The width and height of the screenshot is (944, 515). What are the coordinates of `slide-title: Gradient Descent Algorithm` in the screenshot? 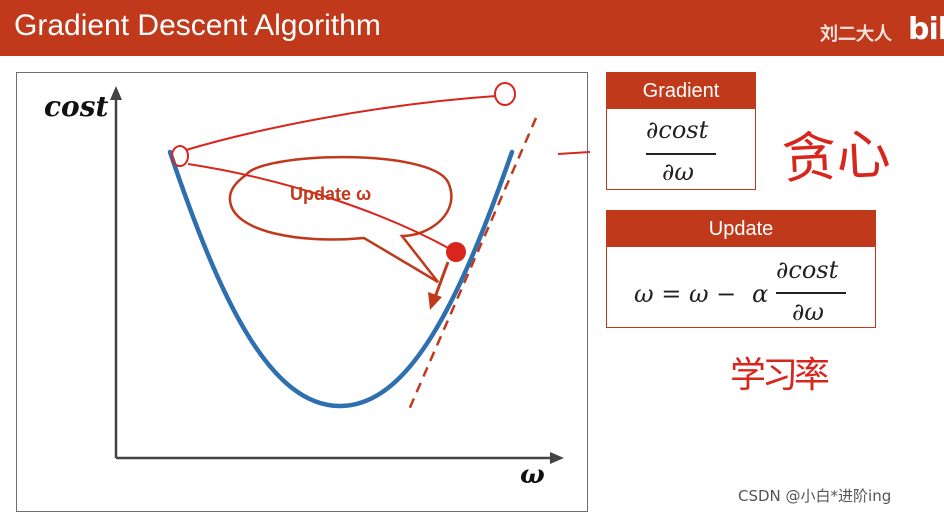 It's located at (197, 25).